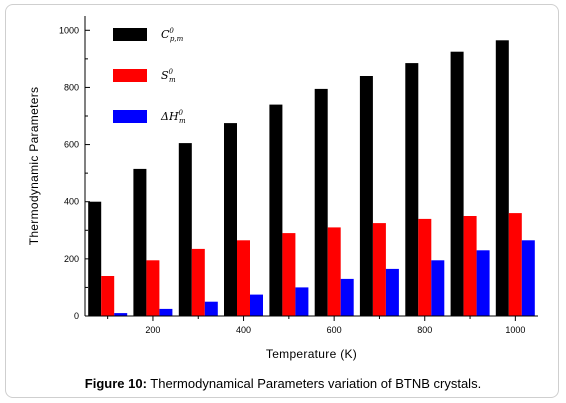 This screenshot has height=403, width=566. Describe the element at coordinates (334, 330) in the screenshot. I see `x-tick-label-600: 600` at that location.